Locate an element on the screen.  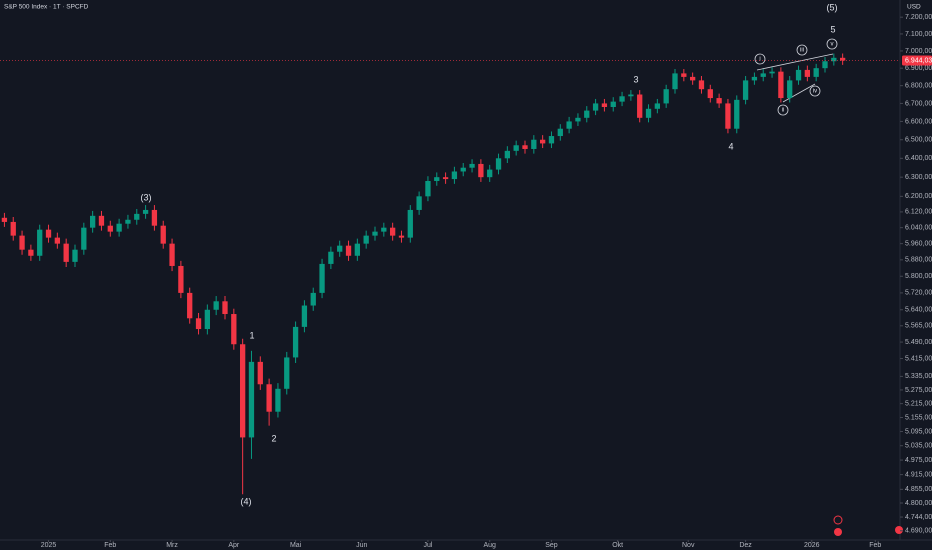
chart-title: S&P 500 Index · 1T · SPCFD is located at coordinates (46, 7).